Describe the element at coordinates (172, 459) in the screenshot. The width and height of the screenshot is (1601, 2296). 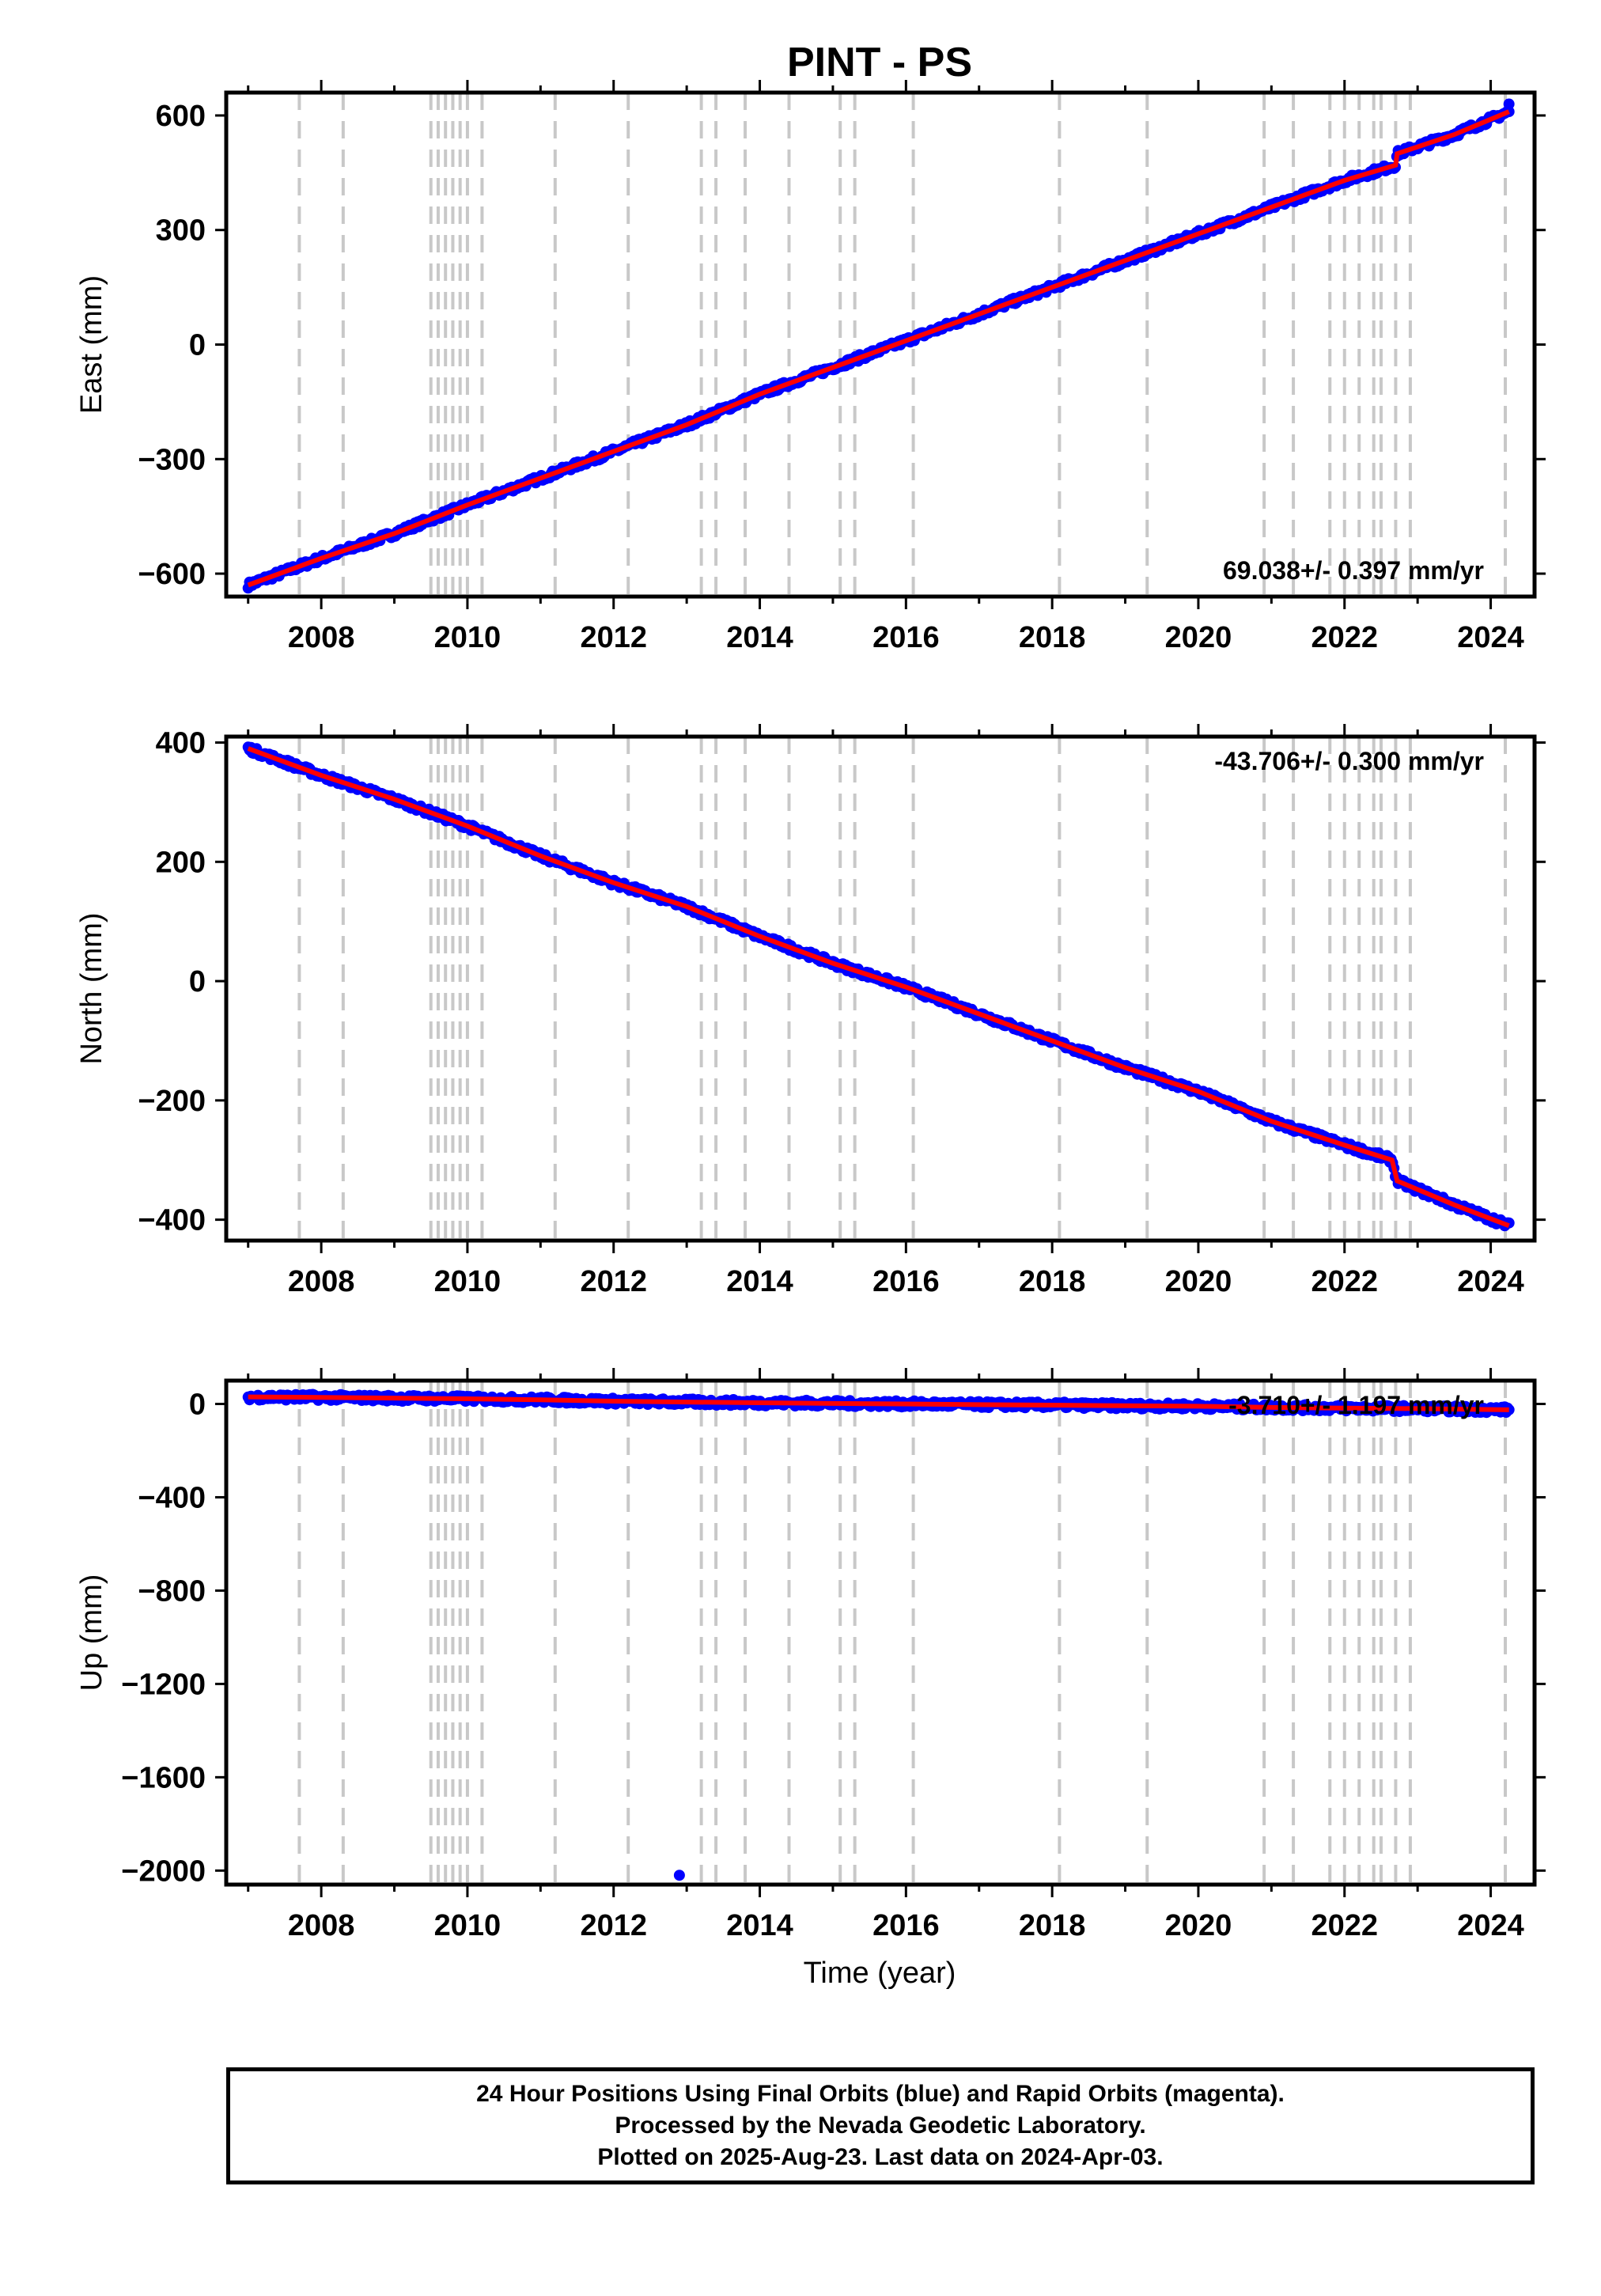
I see `y-tick-label: −300` at that location.